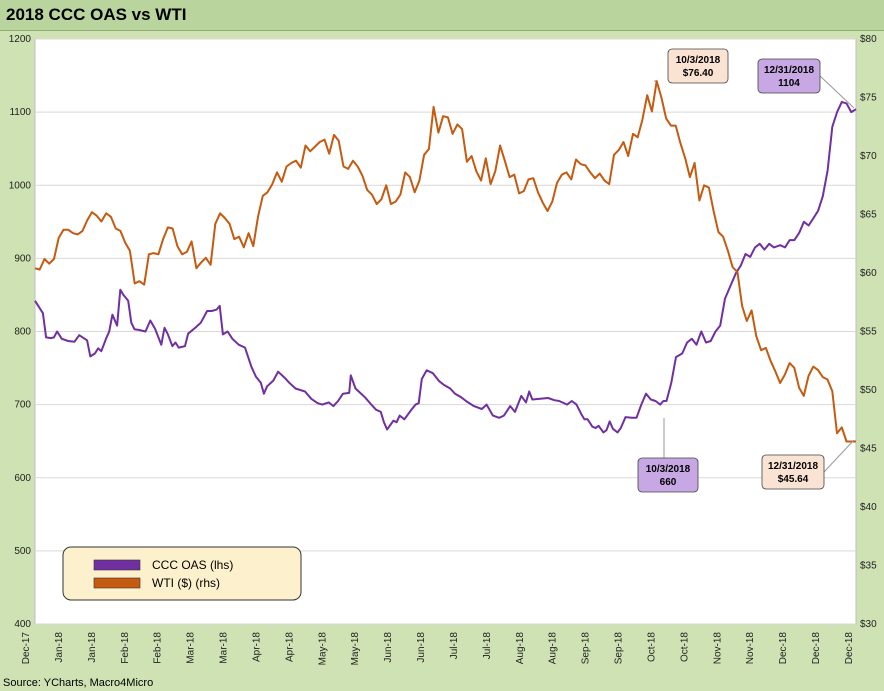 This screenshot has width=884, height=691. I want to click on y-left-tick-label: 900, so click(22, 258).